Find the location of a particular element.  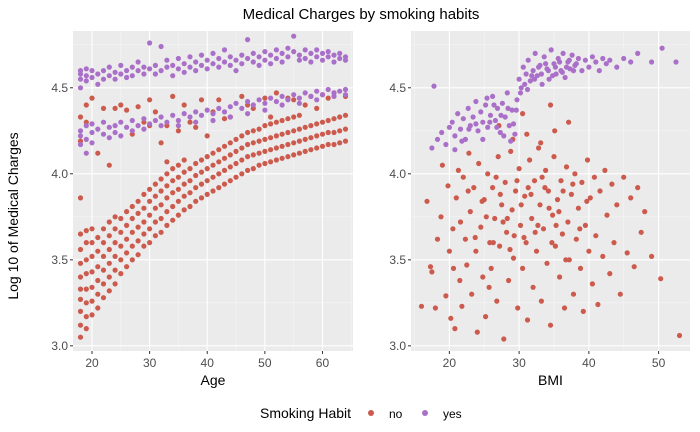

x-tick-label: 60 is located at coordinates (323, 363).